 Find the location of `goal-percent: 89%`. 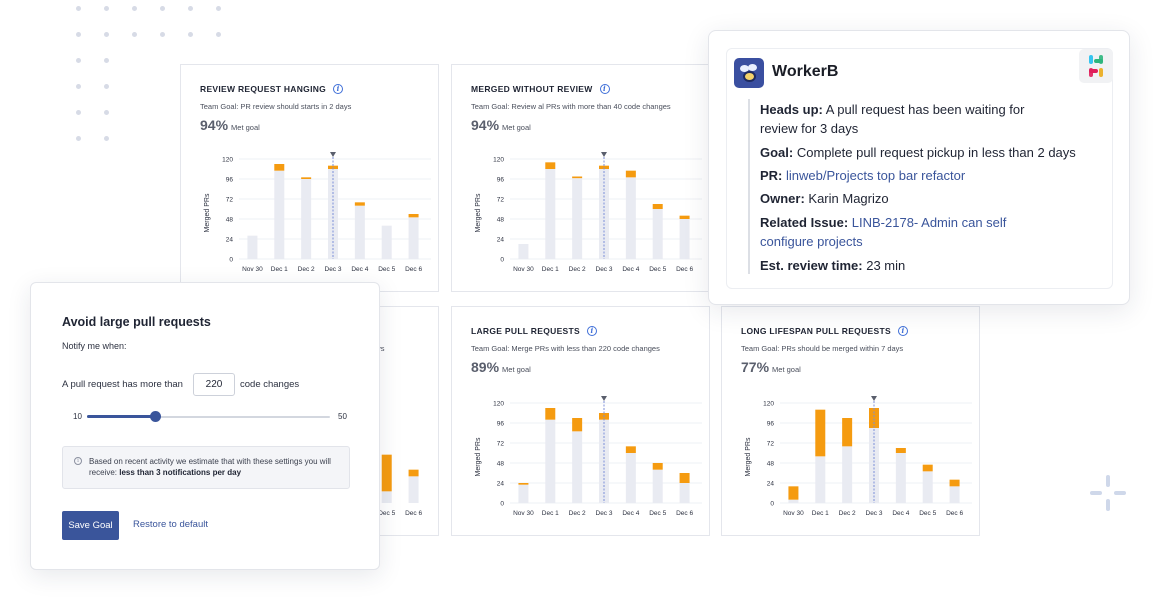

goal-percent: 89% is located at coordinates (485, 367).